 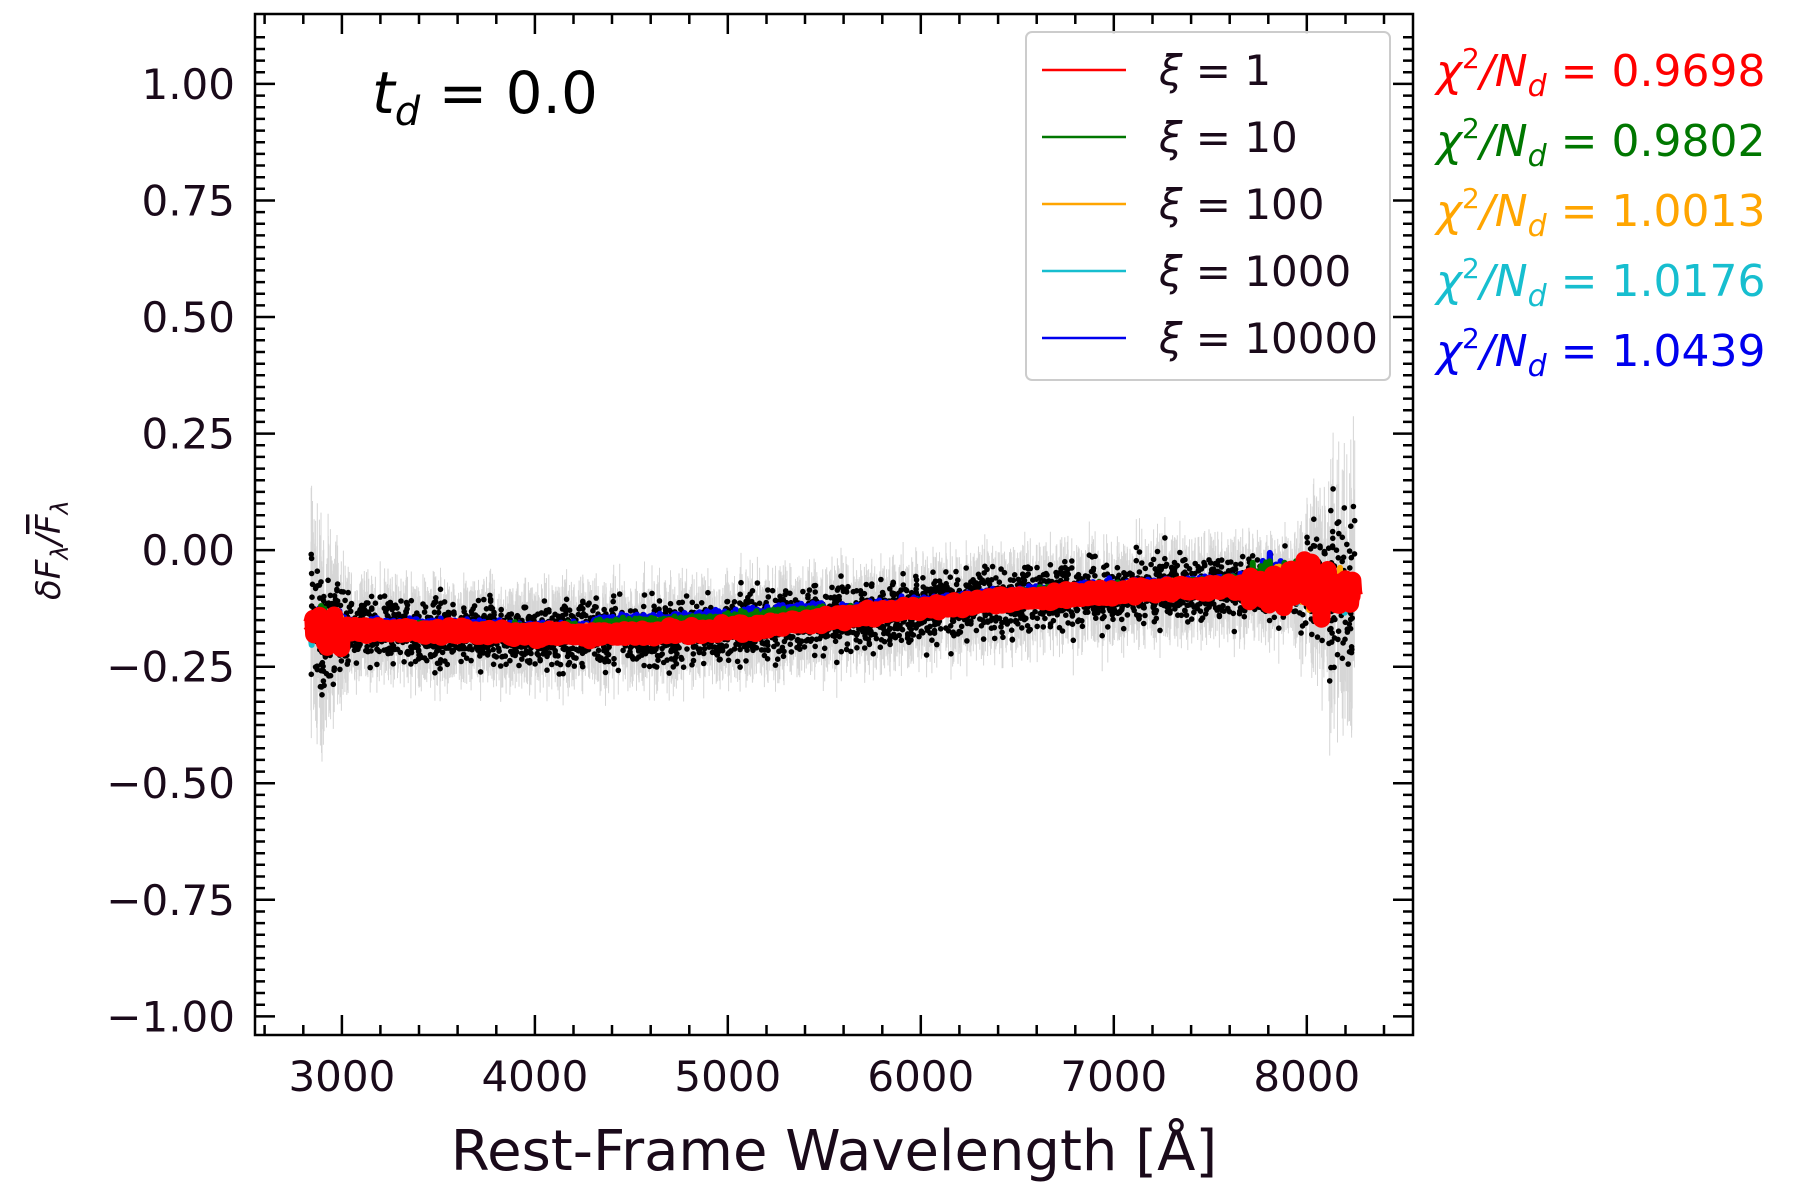 I want to click on x-tick-label: 4000, so click(x=534, y=1076).